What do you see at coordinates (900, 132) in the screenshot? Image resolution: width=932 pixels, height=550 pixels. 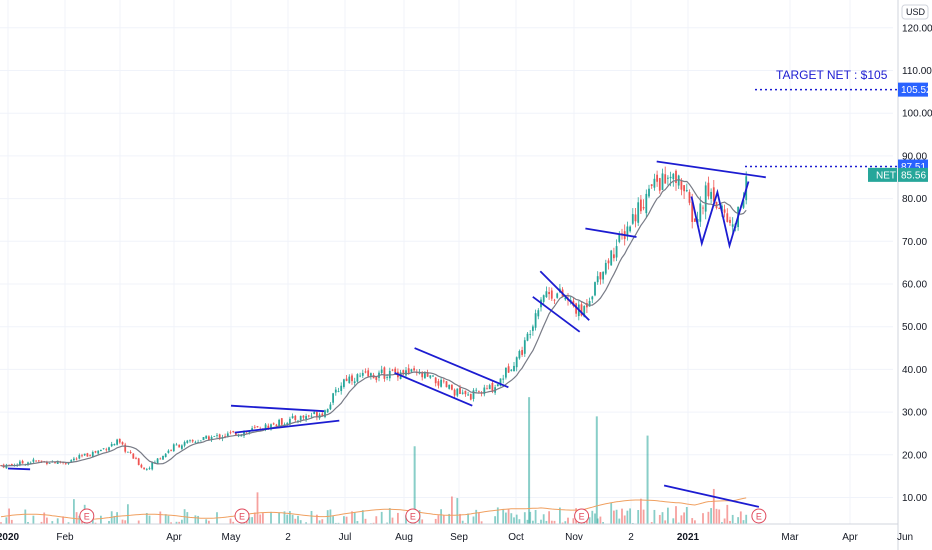 I see `price-labels: 105.52 87.51 NET 85.56` at bounding box center [900, 132].